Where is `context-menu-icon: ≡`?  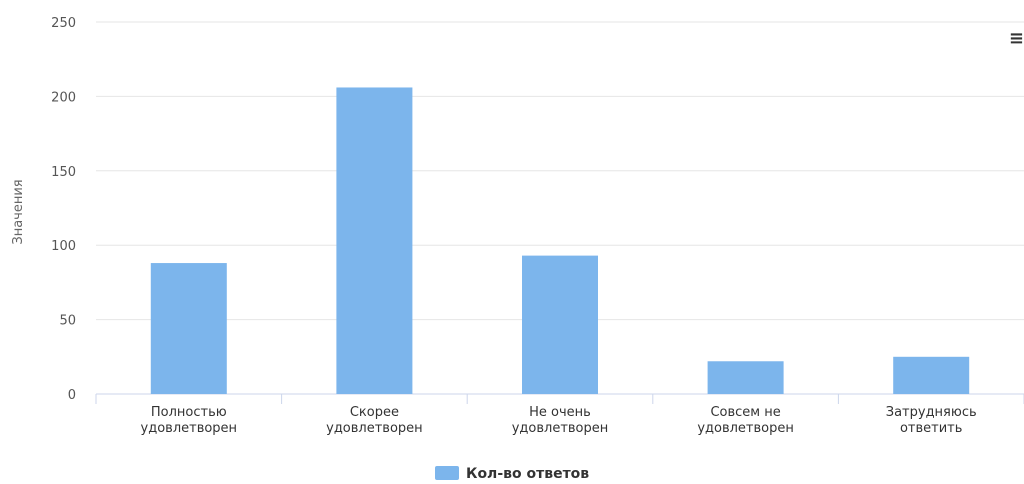
context-menu-icon: ≡ is located at coordinates (1016, 38).